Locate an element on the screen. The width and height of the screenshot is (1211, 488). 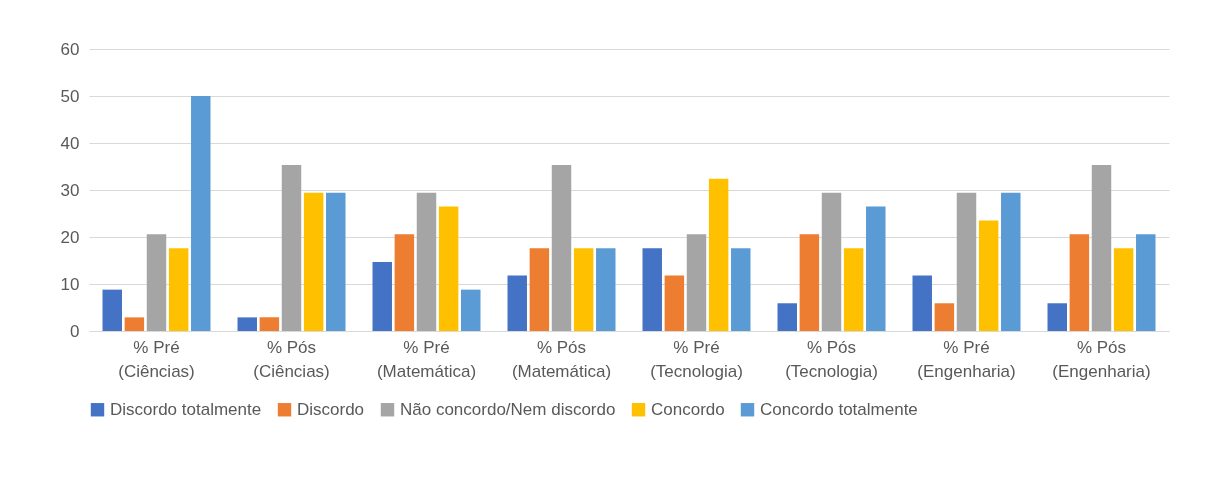
legend-label: Concordo is located at coordinates (688, 409).